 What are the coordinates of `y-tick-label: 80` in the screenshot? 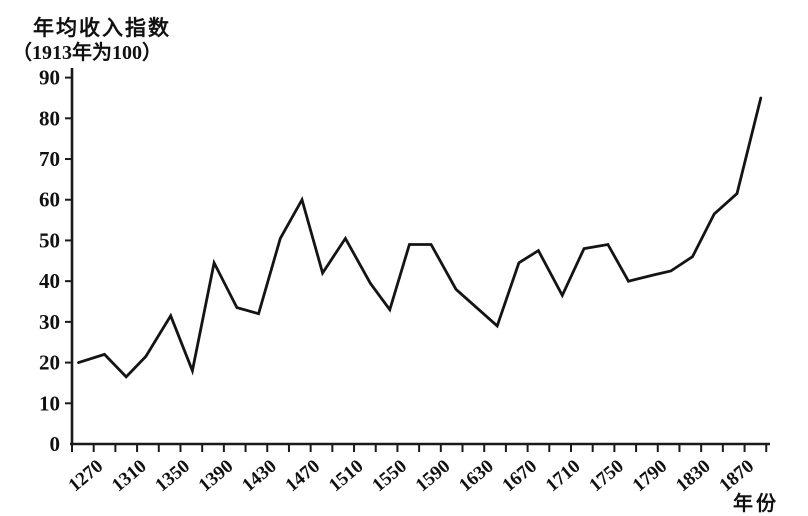 It's located at (49, 118).